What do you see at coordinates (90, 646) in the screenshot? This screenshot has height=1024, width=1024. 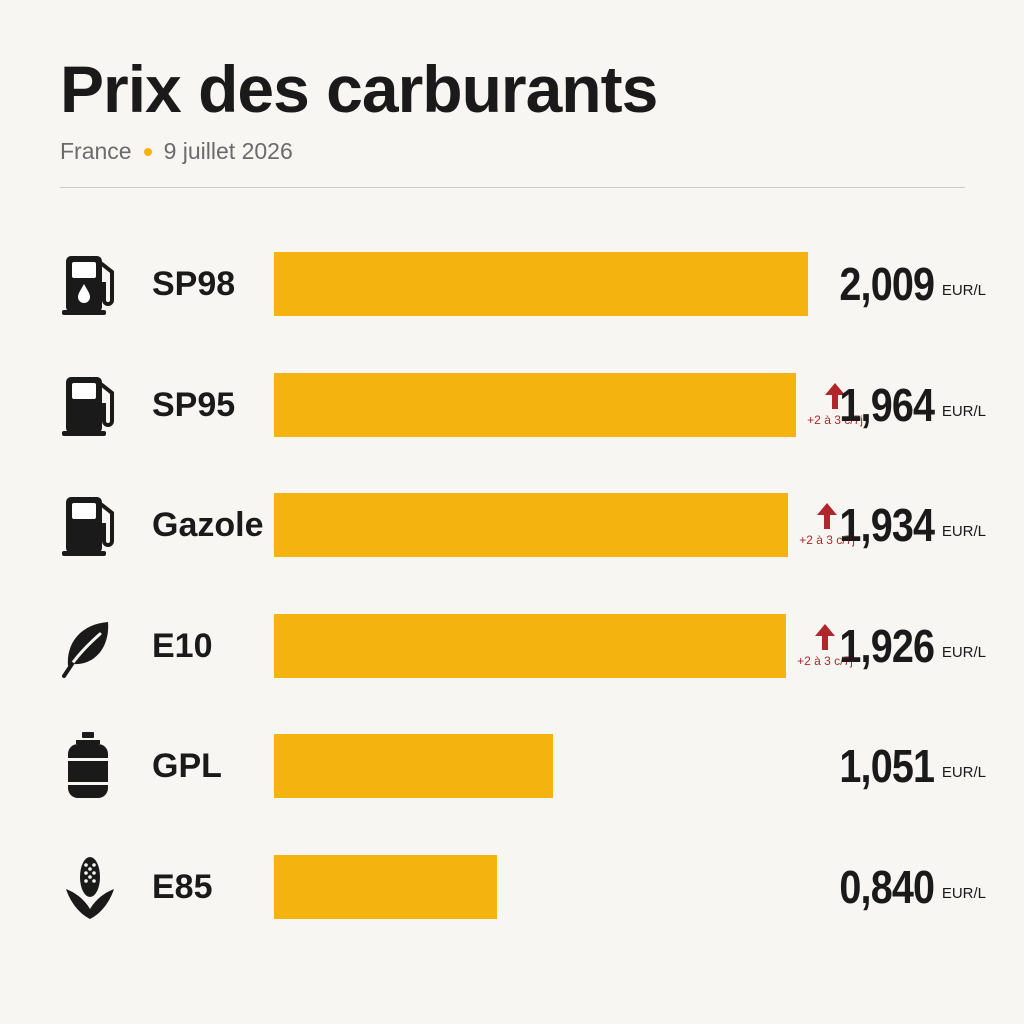 I see `leaf-icon` at bounding box center [90, 646].